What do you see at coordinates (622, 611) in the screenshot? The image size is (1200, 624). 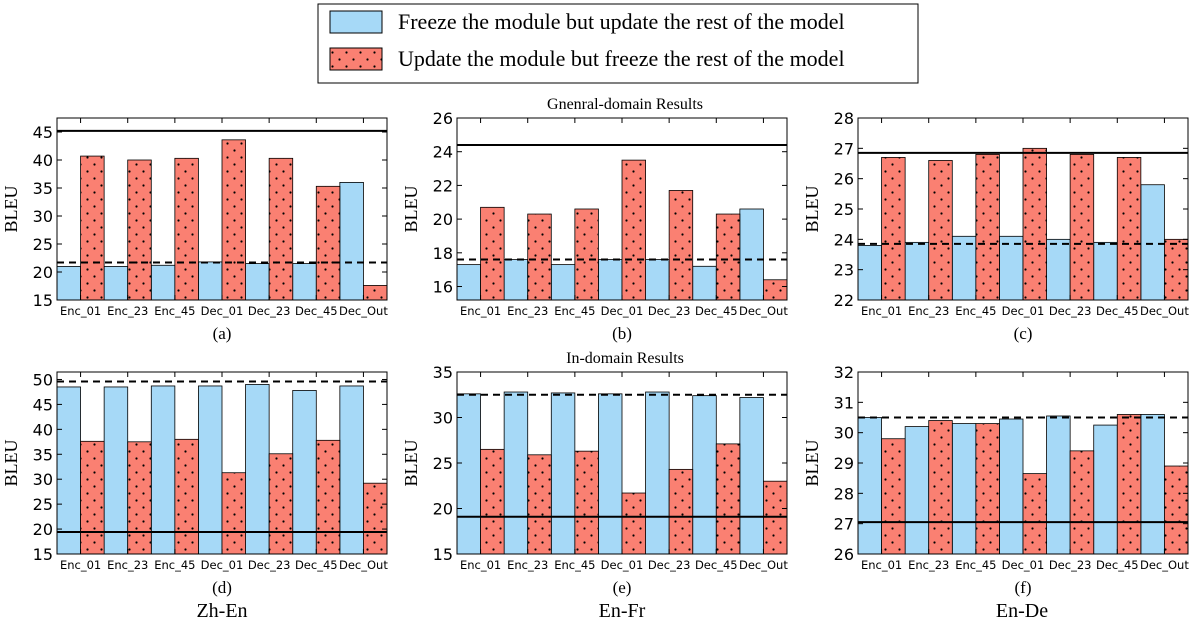 I see `column-title-en-fr: En-Fr` at bounding box center [622, 611].